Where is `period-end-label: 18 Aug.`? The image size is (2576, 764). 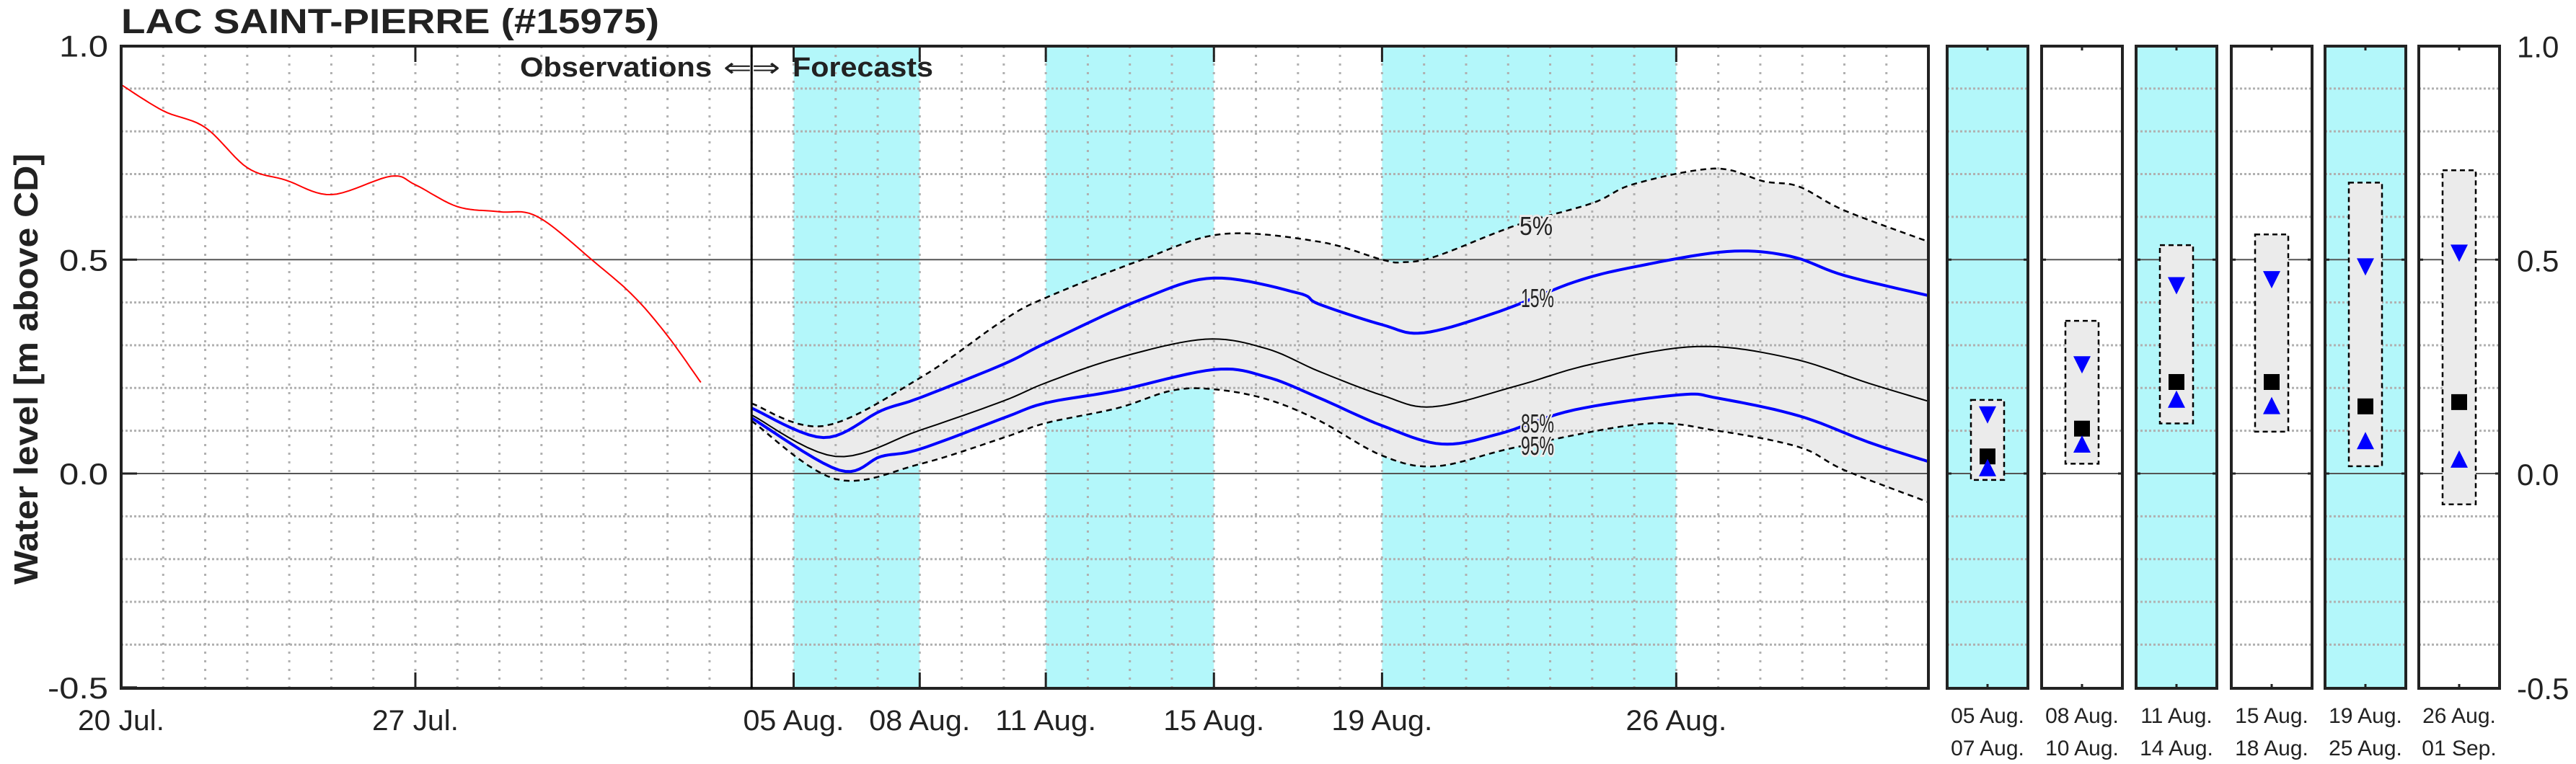
period-end-label: 18 Aug. is located at coordinates (2271, 748).